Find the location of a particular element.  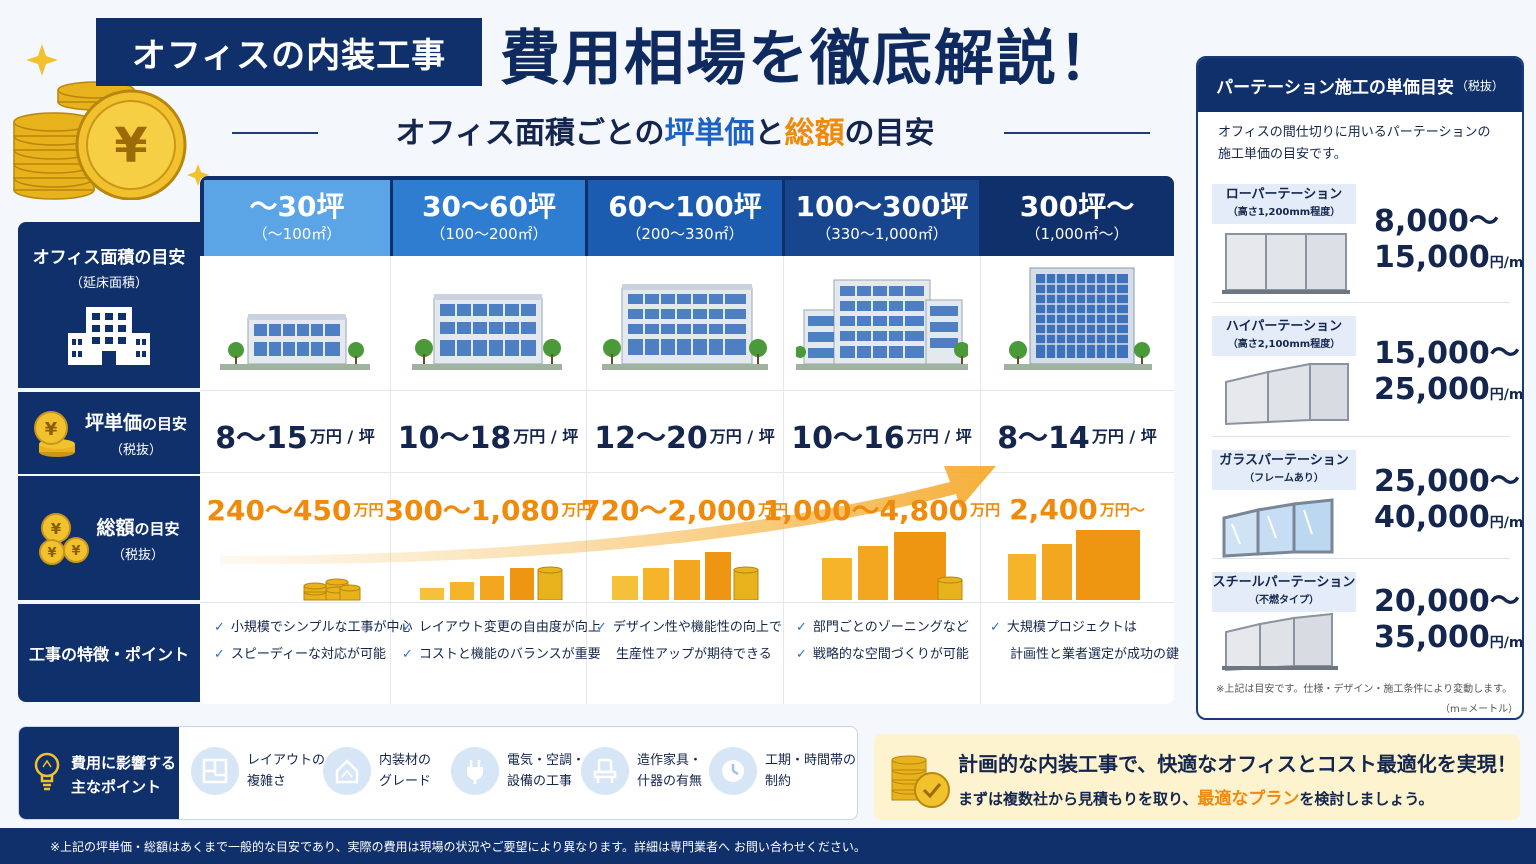

factor-furniture: 造作家具・ 什器の有無 is located at coordinates (641, 771).